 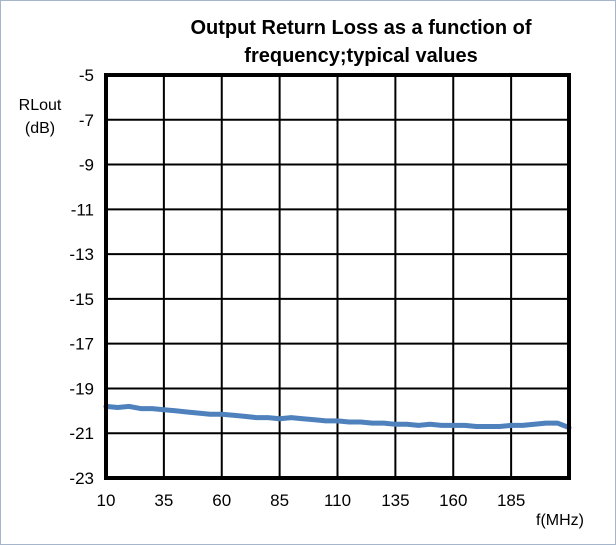 I want to click on x-tick-label: 60, so click(x=221, y=500).